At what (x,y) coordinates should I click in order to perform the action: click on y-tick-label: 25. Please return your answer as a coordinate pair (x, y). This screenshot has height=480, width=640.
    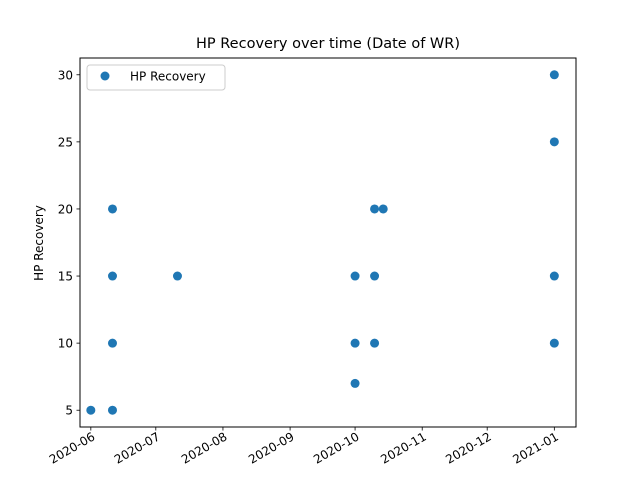
    Looking at the image, I should click on (65, 142).